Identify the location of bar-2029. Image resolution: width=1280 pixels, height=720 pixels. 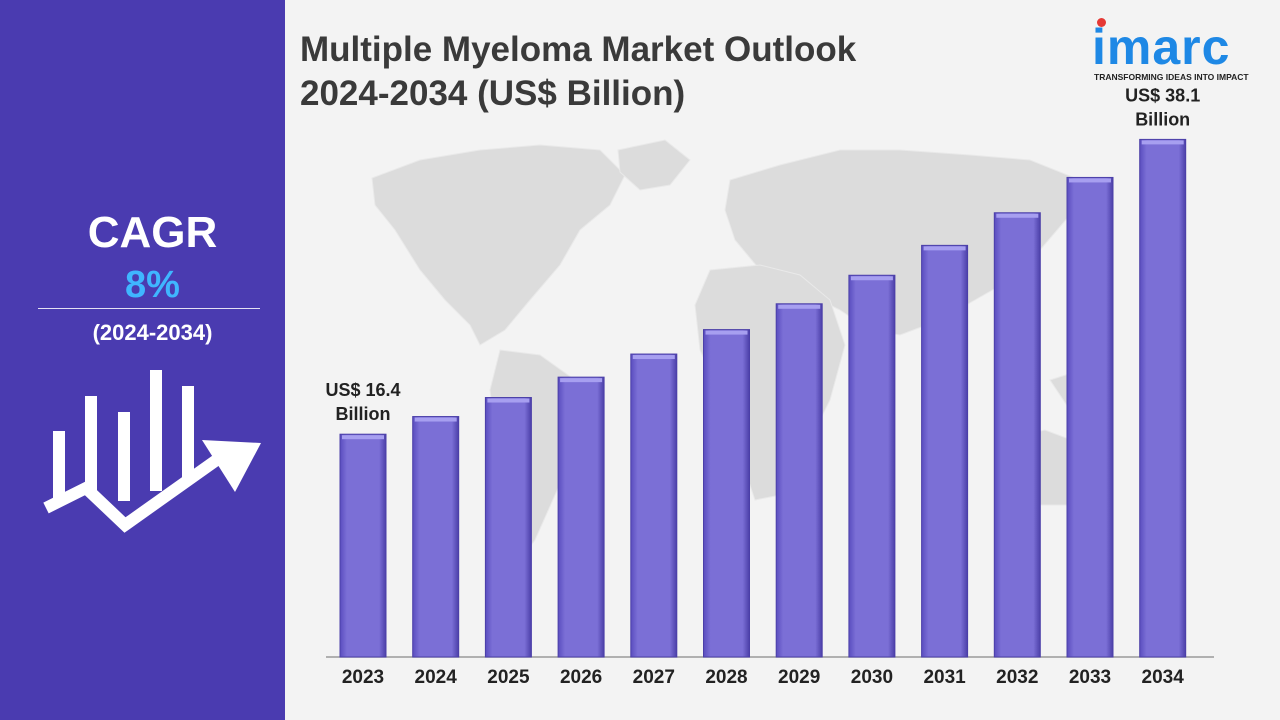
(799, 480).